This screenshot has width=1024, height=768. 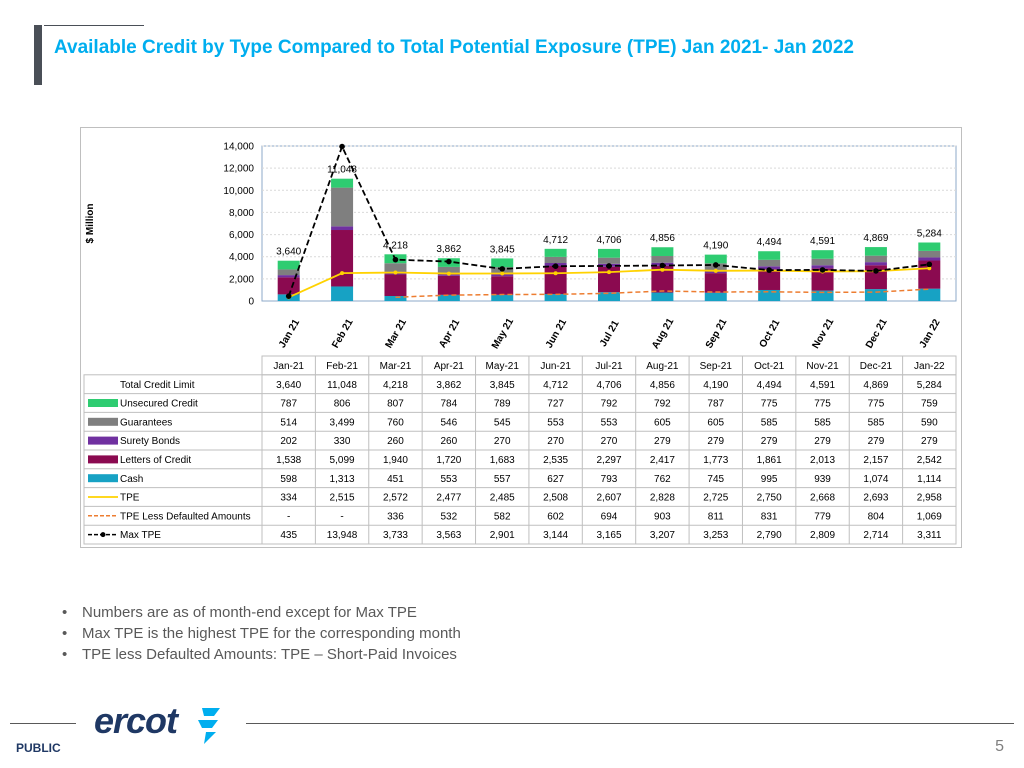 What do you see at coordinates (769, 498) in the screenshot?
I see `table-cell: 2,750` at bounding box center [769, 498].